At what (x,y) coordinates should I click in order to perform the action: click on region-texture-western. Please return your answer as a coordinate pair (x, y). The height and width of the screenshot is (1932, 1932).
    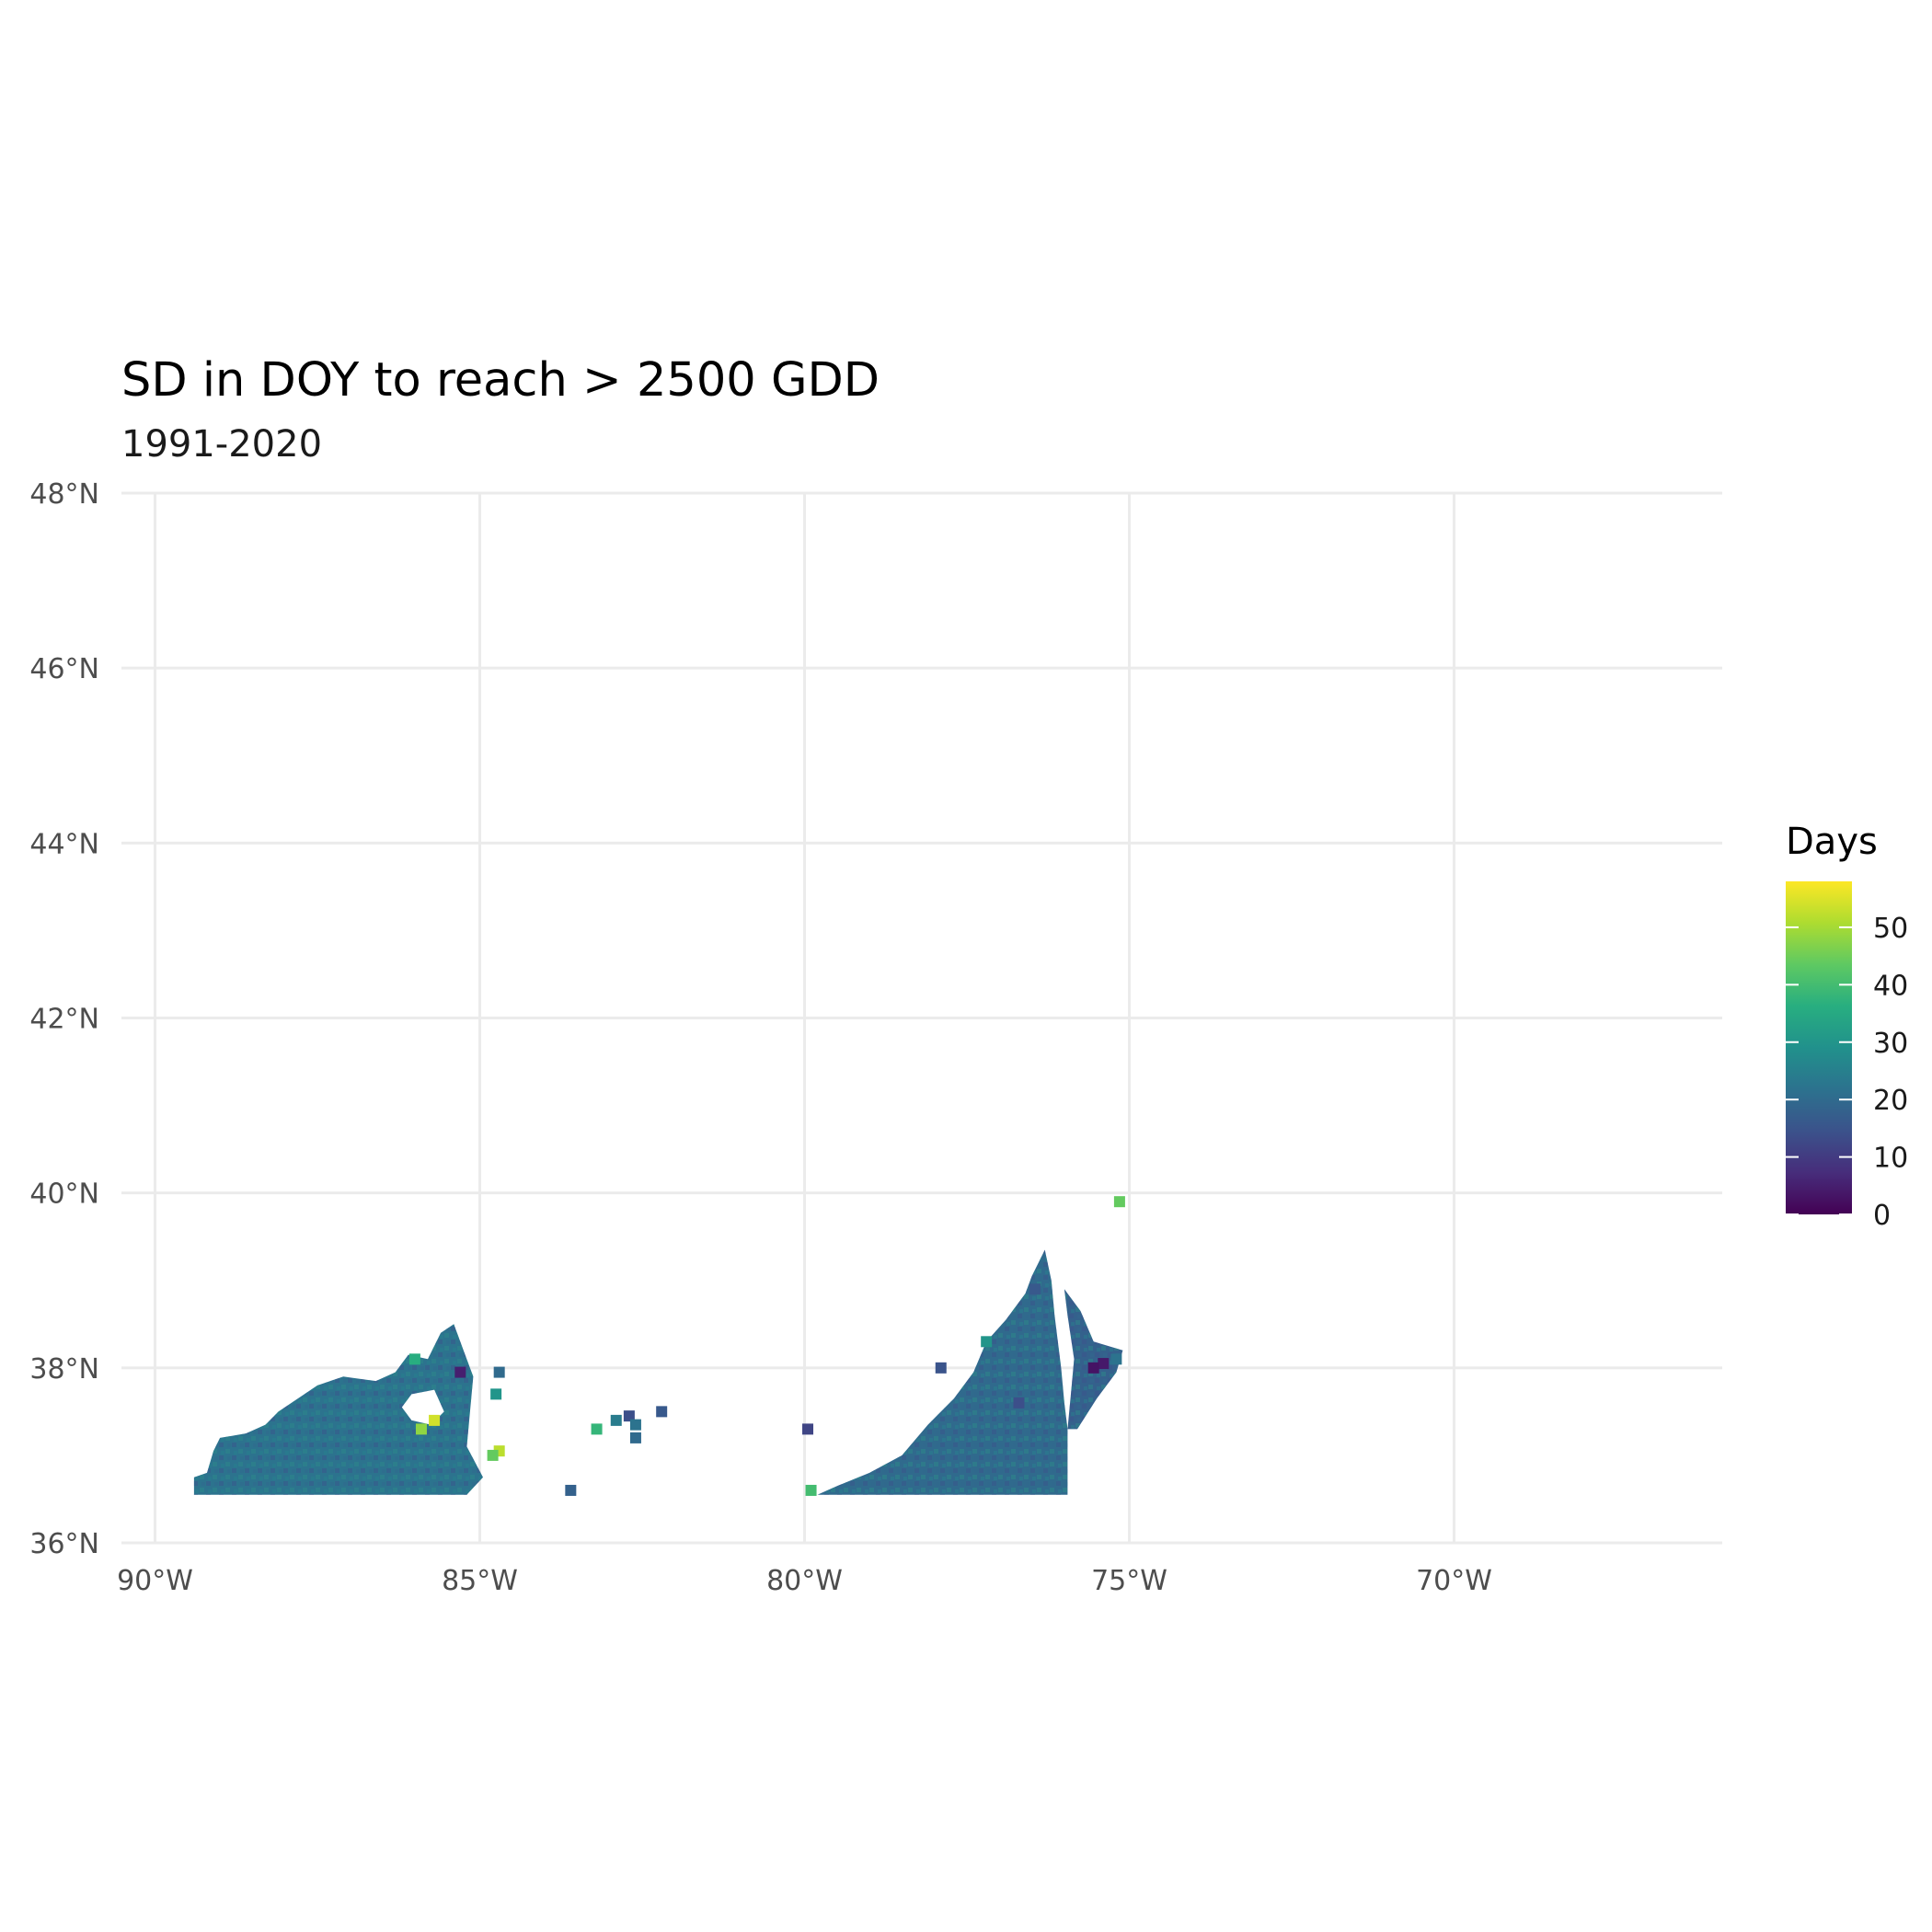
    Looking at the image, I should click on (338, 1409).